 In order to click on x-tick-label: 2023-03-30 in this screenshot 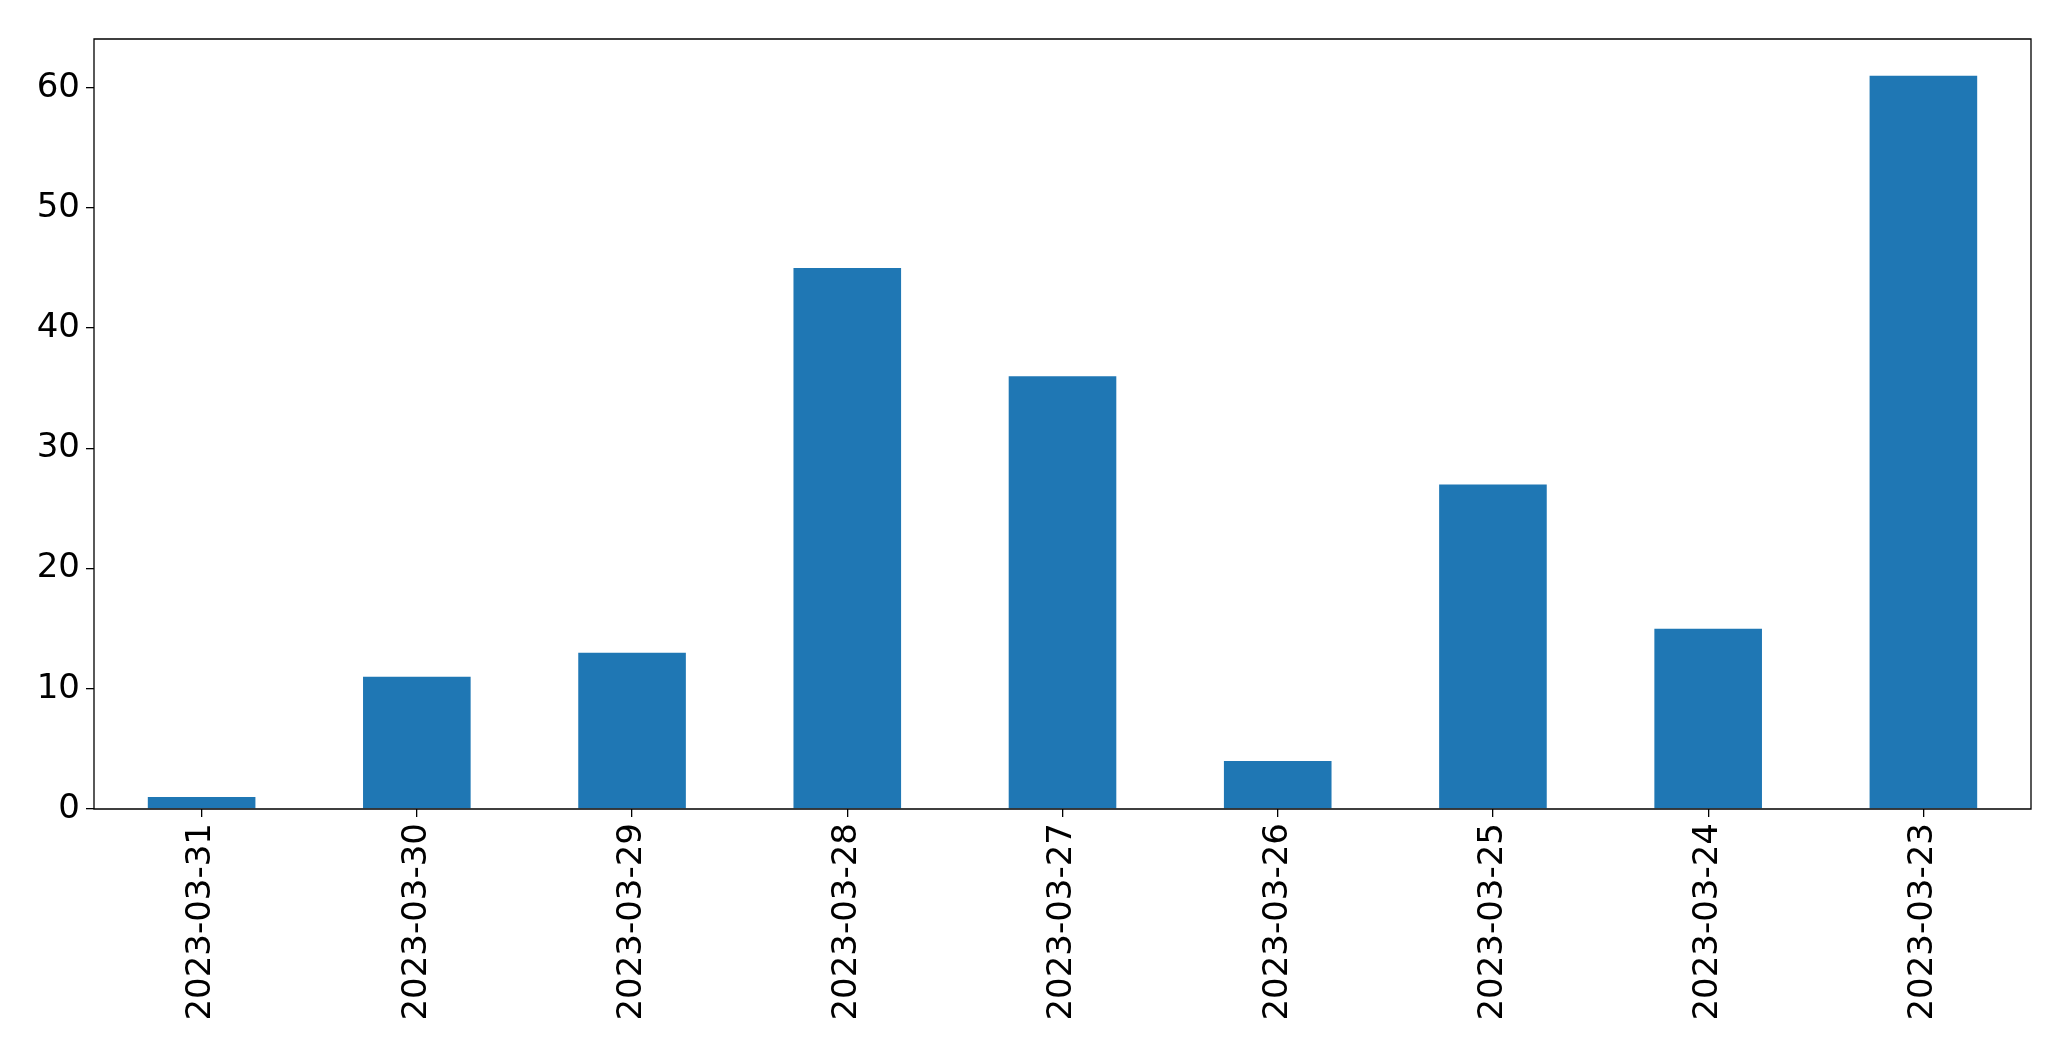, I will do `click(413, 922)`.